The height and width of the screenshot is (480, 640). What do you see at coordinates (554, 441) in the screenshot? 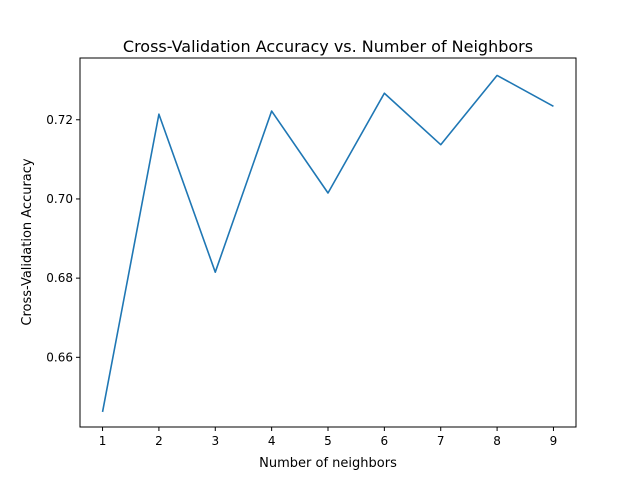
I see `x-tick-label: 9` at bounding box center [554, 441].